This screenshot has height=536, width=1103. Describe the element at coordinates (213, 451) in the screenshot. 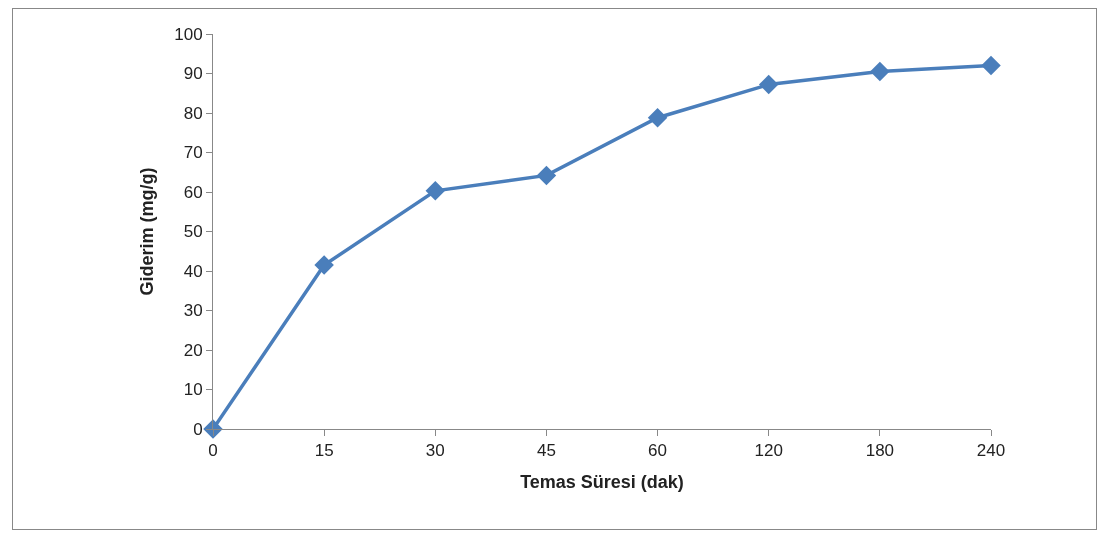

I see `x-tick-label: 0` at that location.